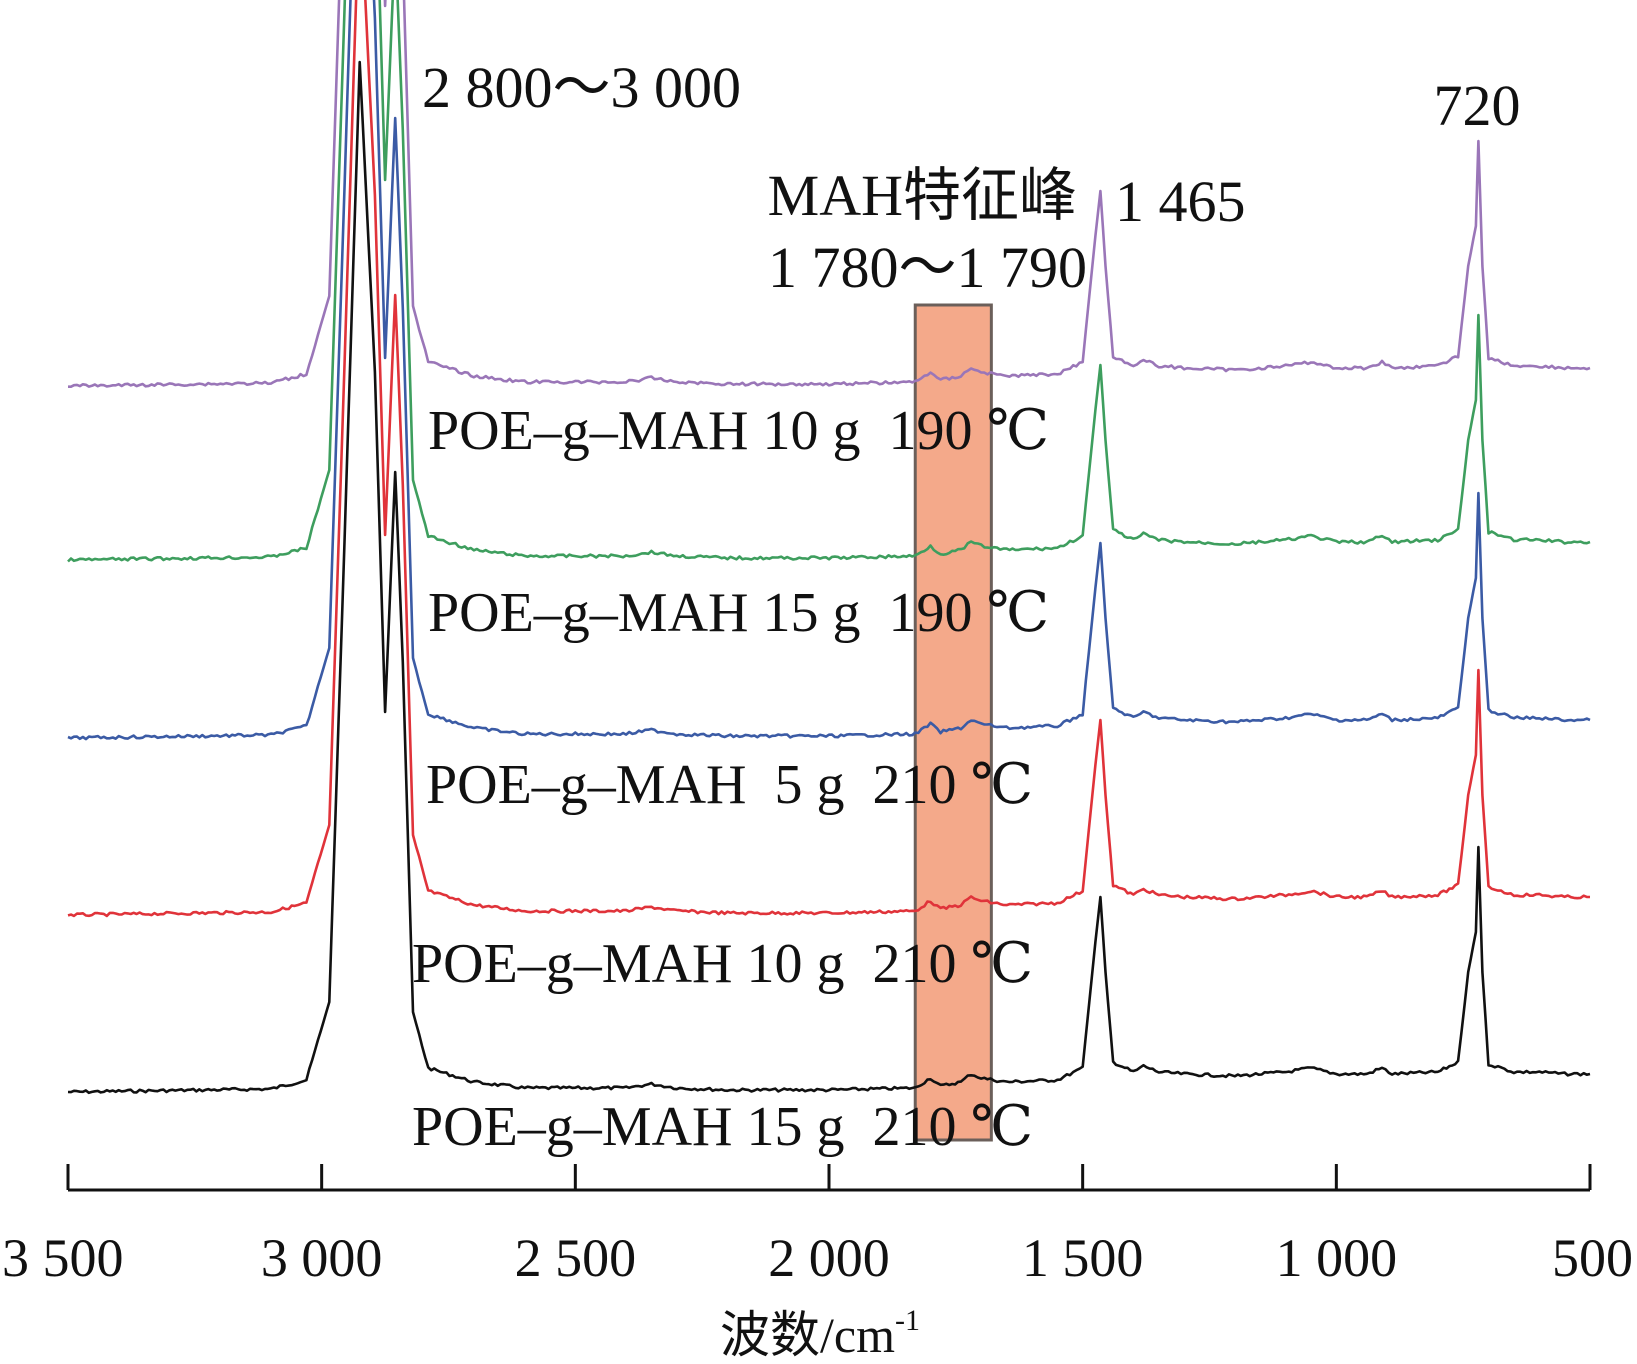 Image resolution: width=1637 pixels, height=1364 pixels. I want to click on band-label-line1: MAH特征峰, so click(922, 195).